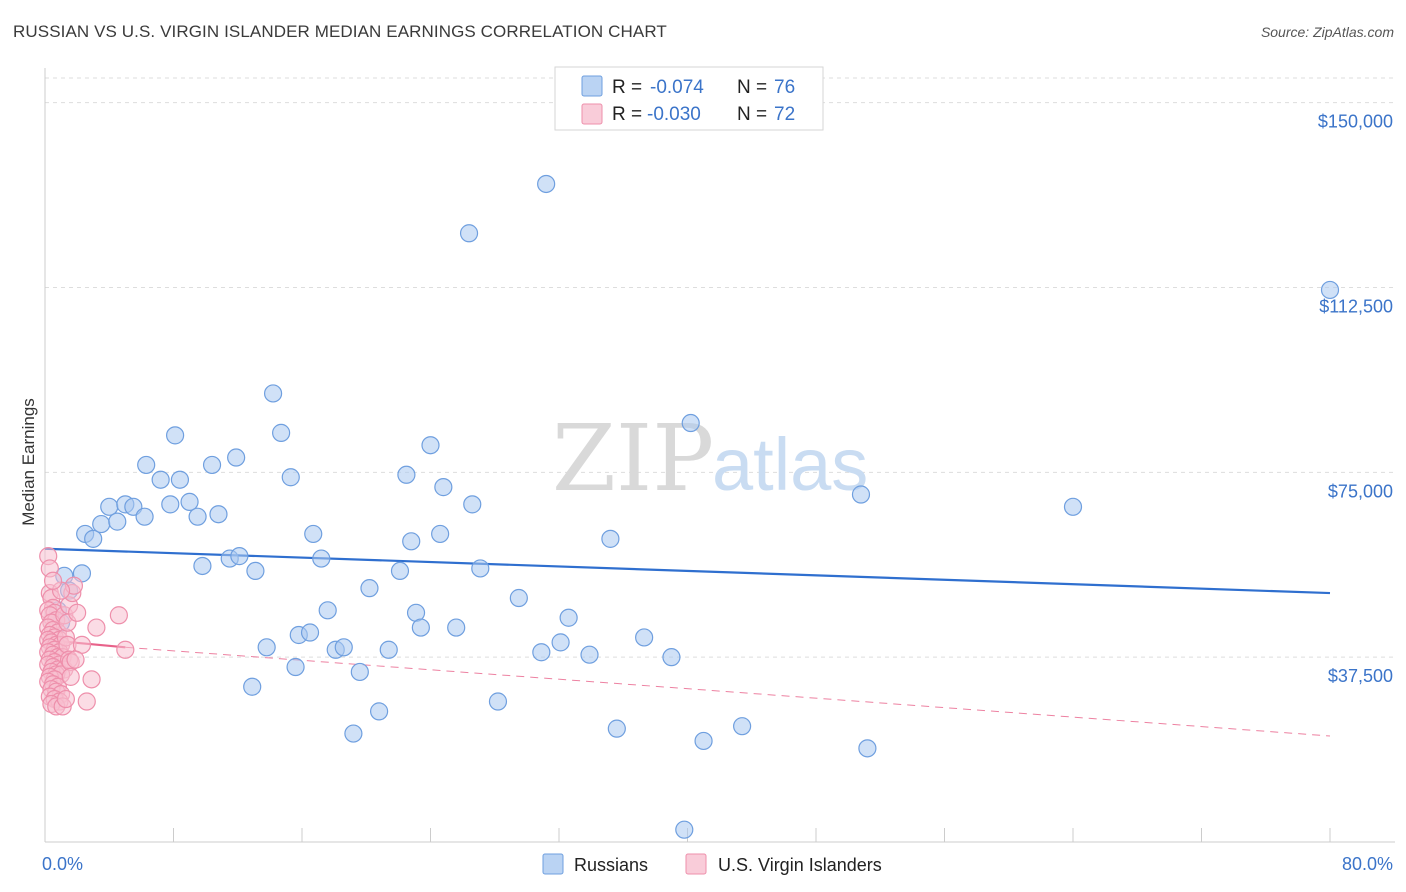 This screenshot has height=892, width=1406. Describe the element at coordinates (611, 865) in the screenshot. I see `bottom-legend-label-russians: Russians` at that location.